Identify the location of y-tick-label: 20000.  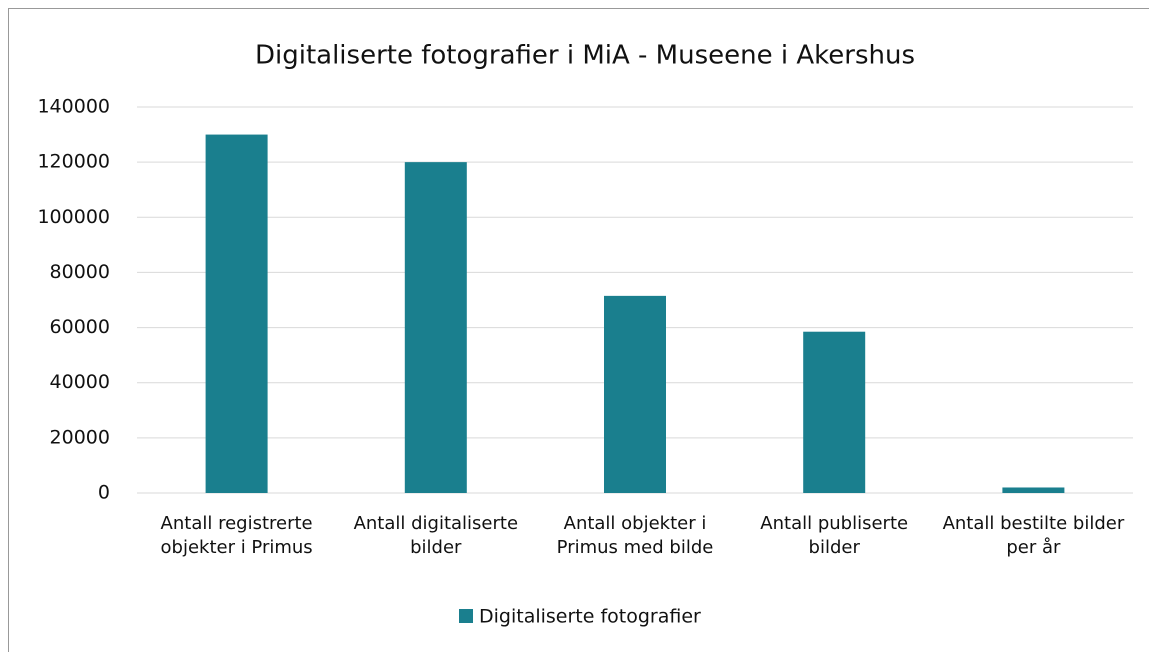
(80, 437).